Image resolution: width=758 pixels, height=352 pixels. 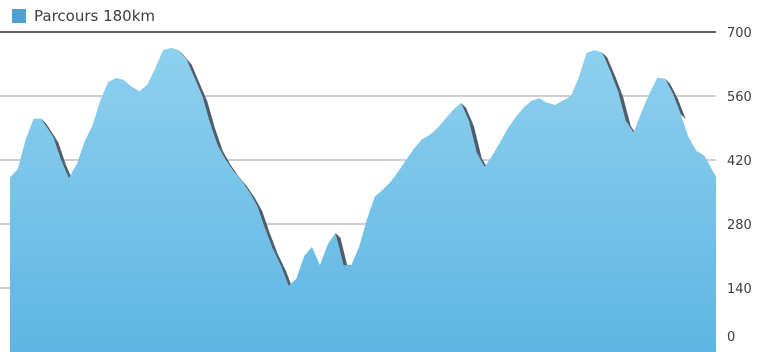 I want to click on y-tick-label: 140, so click(x=739, y=289).